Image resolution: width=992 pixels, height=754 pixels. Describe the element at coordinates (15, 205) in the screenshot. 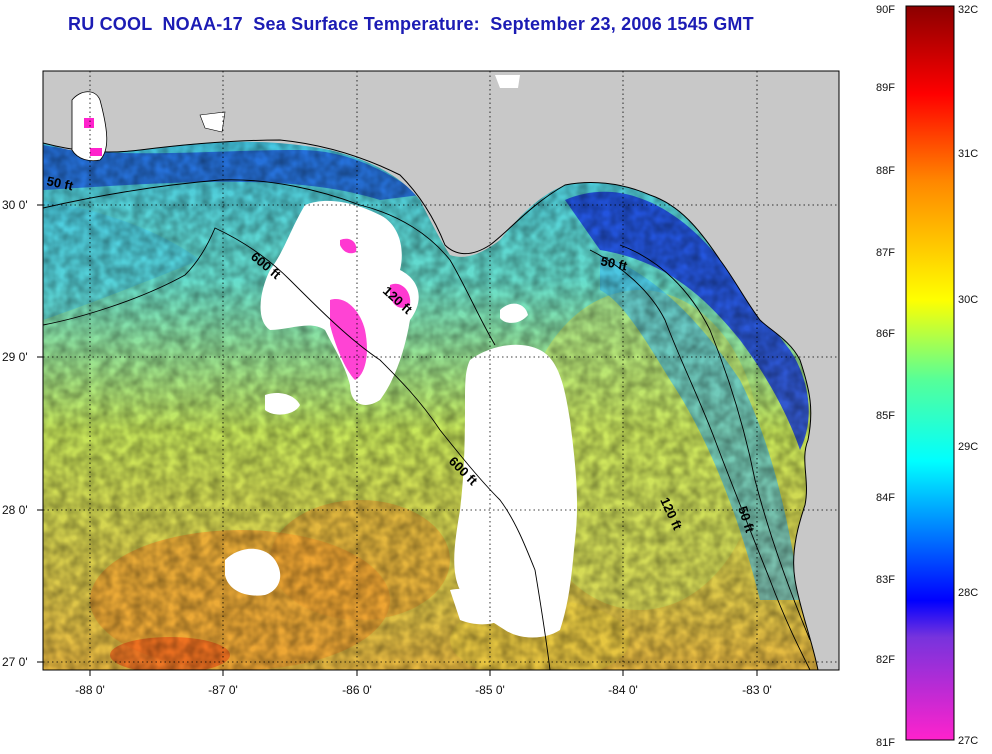

I see `lat-tick-label: 30 0'` at that location.